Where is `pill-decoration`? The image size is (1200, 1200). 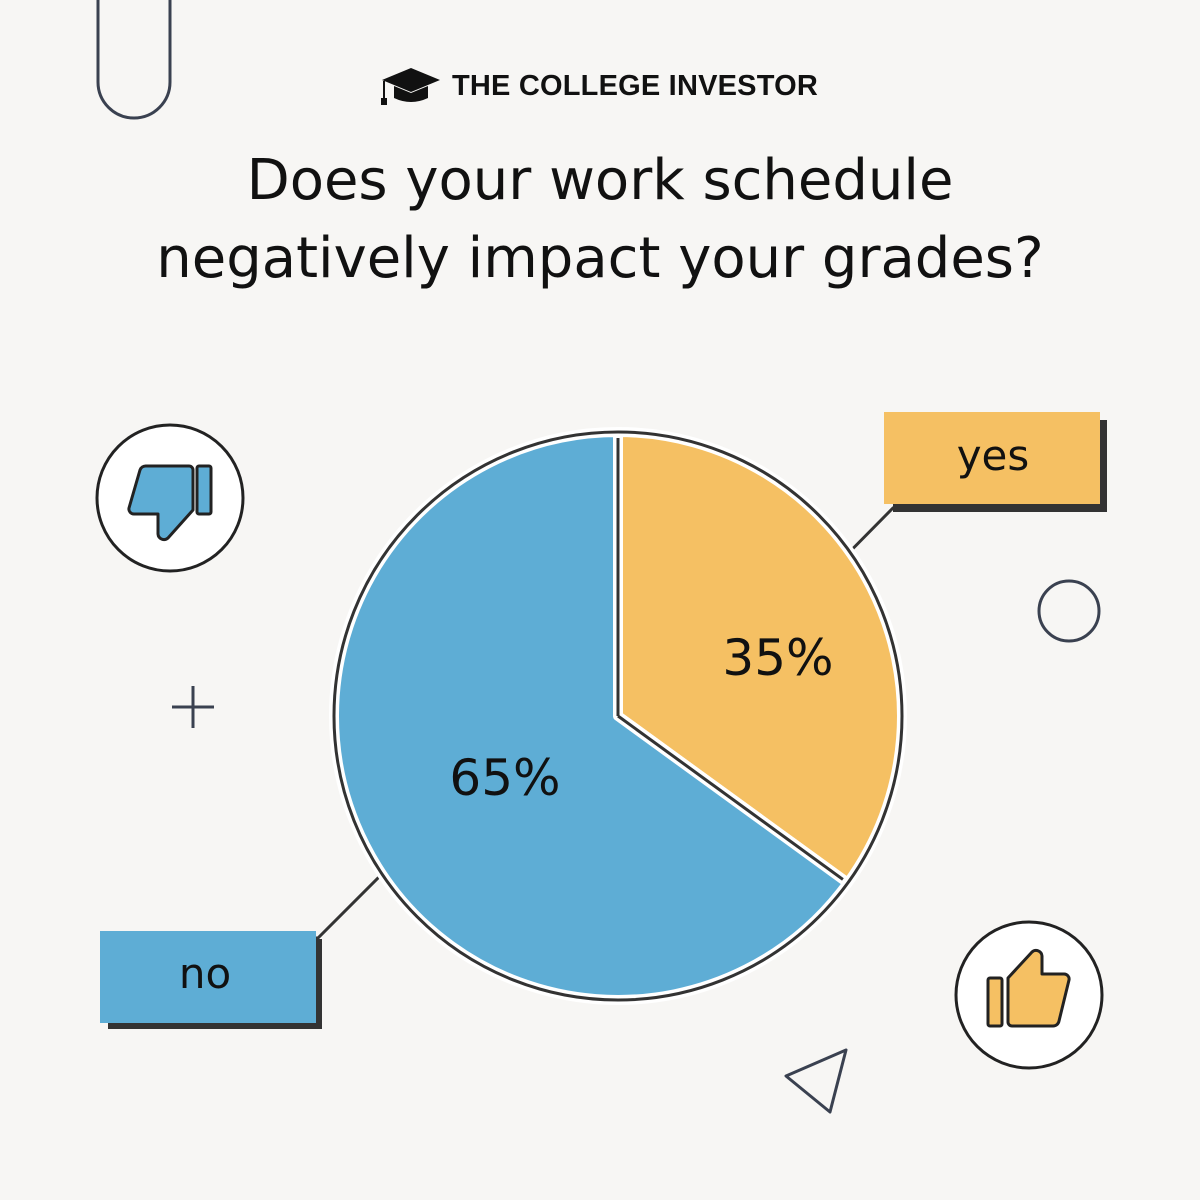 pill-decoration is located at coordinates (134, 60).